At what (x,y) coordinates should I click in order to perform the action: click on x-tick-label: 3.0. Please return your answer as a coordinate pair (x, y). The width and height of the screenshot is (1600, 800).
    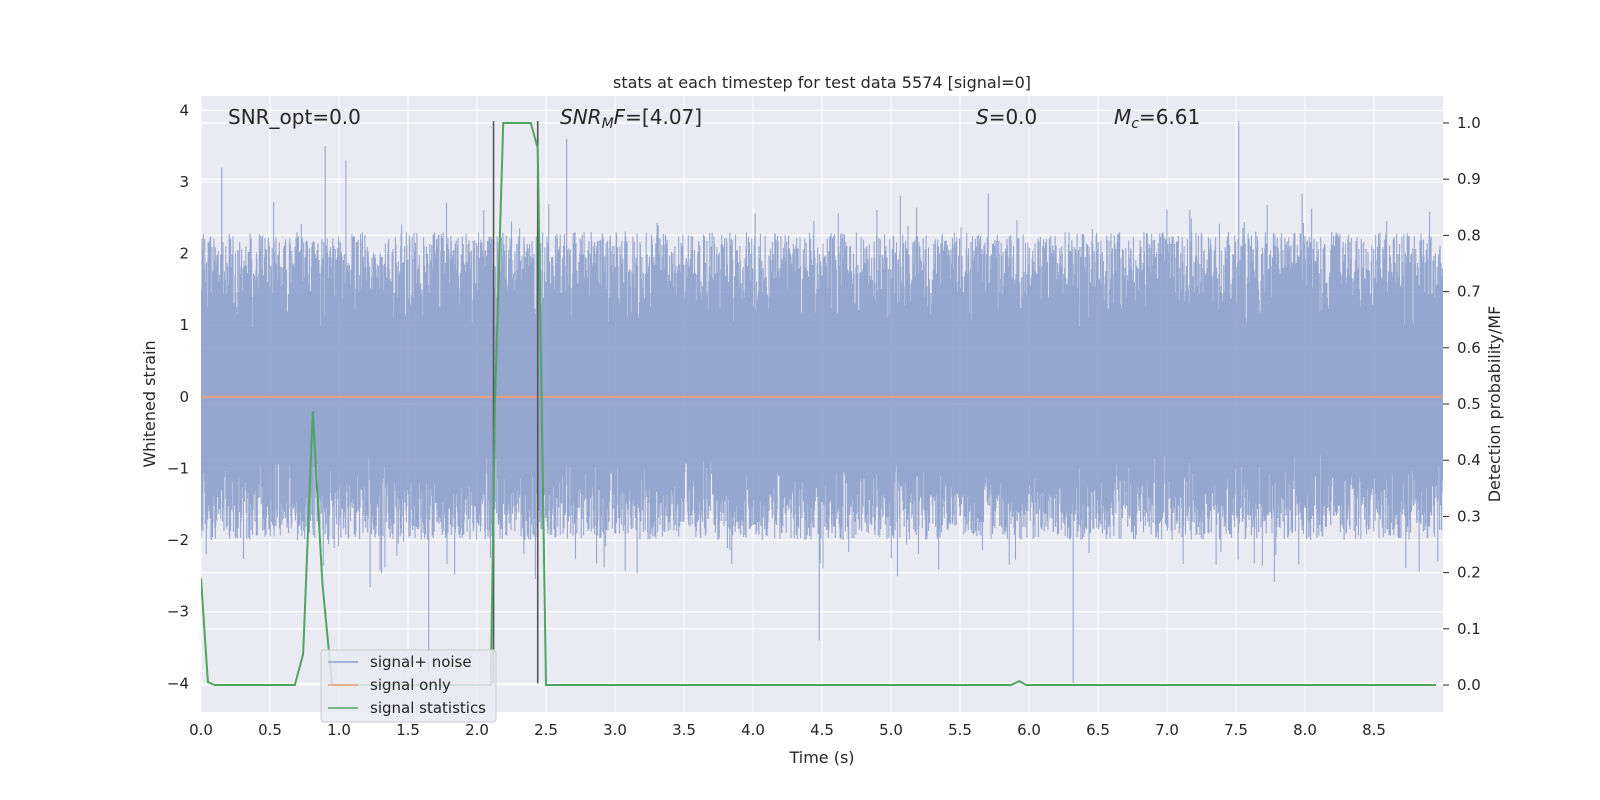
    Looking at the image, I should click on (615, 730).